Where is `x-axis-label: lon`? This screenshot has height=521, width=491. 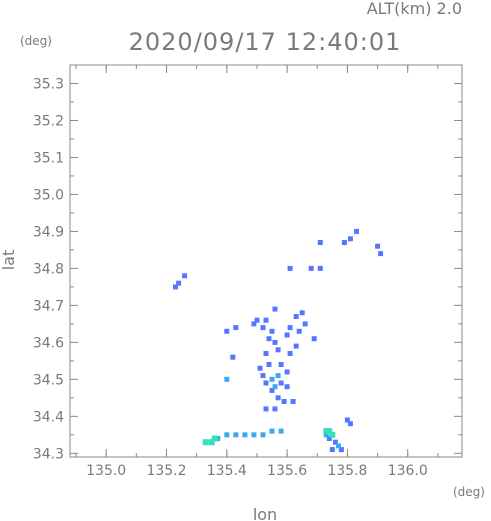 x-axis-label: lon is located at coordinates (265, 513).